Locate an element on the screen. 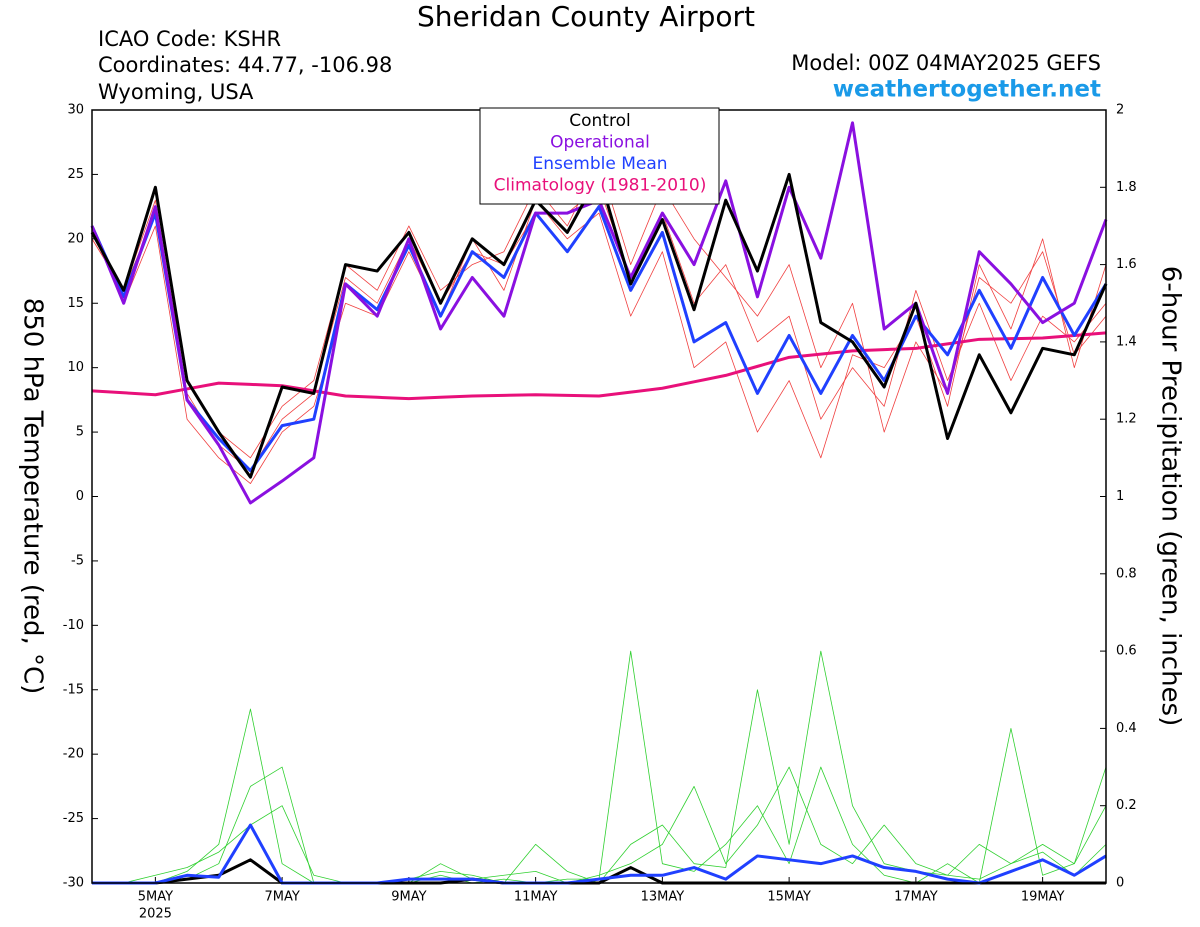  y-tick-label: -5 is located at coordinates (77, 560).